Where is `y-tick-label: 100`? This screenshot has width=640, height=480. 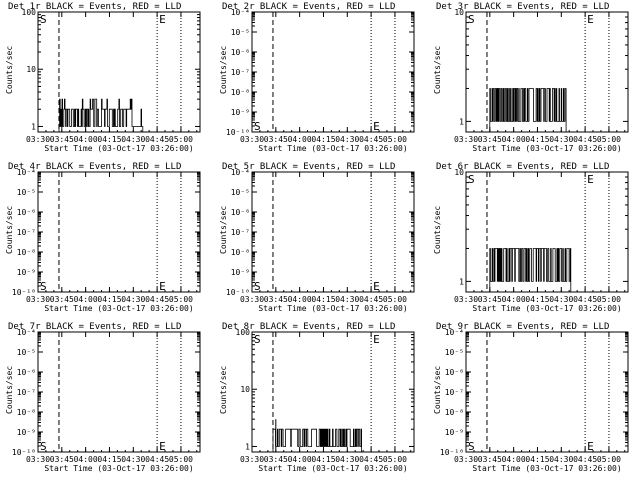 y-tick-label: 100 is located at coordinates (29, 12).